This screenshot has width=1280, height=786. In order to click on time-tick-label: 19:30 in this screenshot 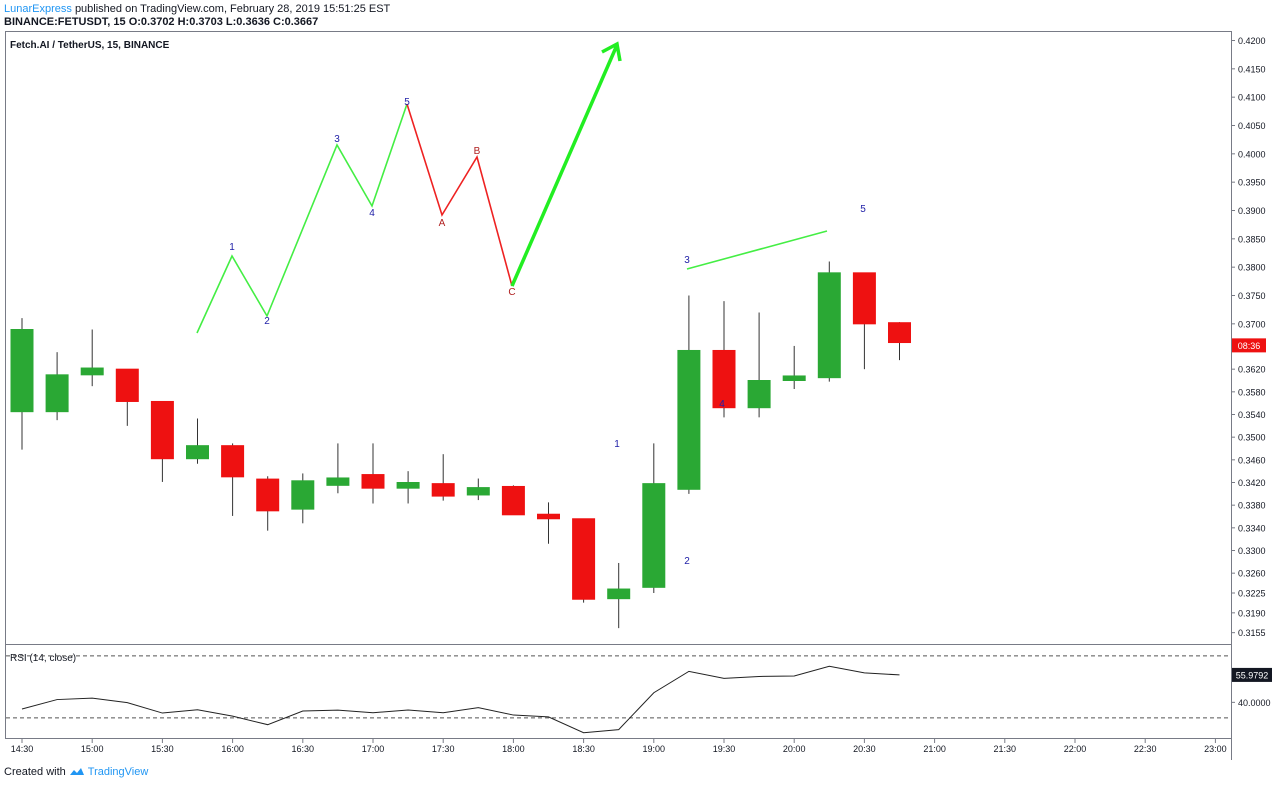, I will do `click(724, 749)`.